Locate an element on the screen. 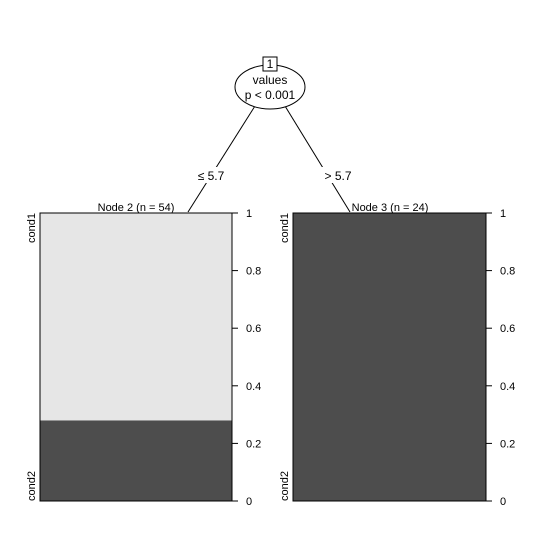  leaf-node-3-axis: 0 0.2 0.4 0.6 0.8 1 is located at coordinates (500, 358).